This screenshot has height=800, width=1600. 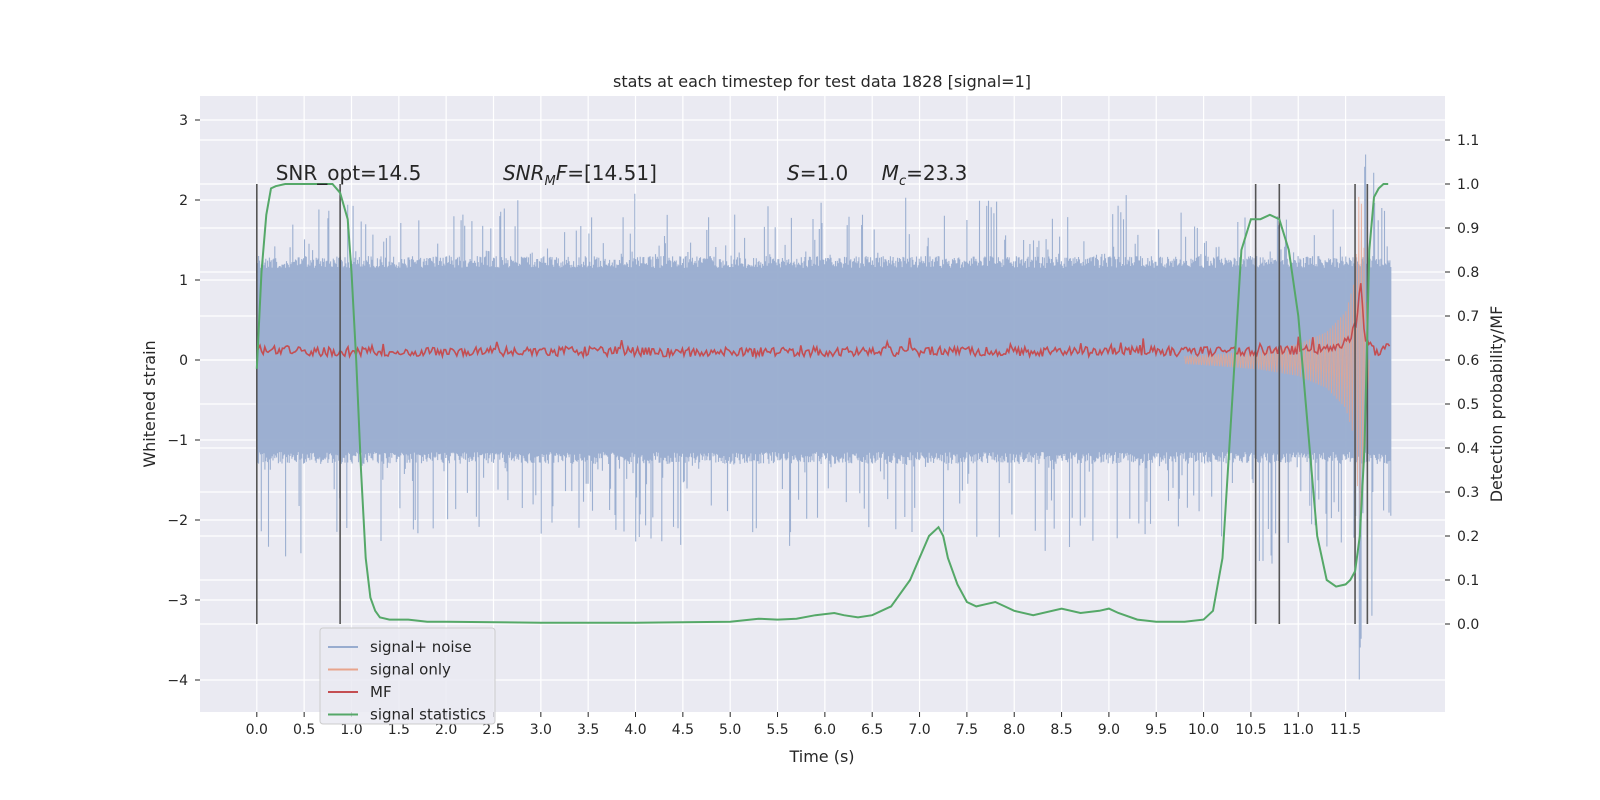 I want to click on x-tick-label: 11.5, so click(x=1345, y=730).